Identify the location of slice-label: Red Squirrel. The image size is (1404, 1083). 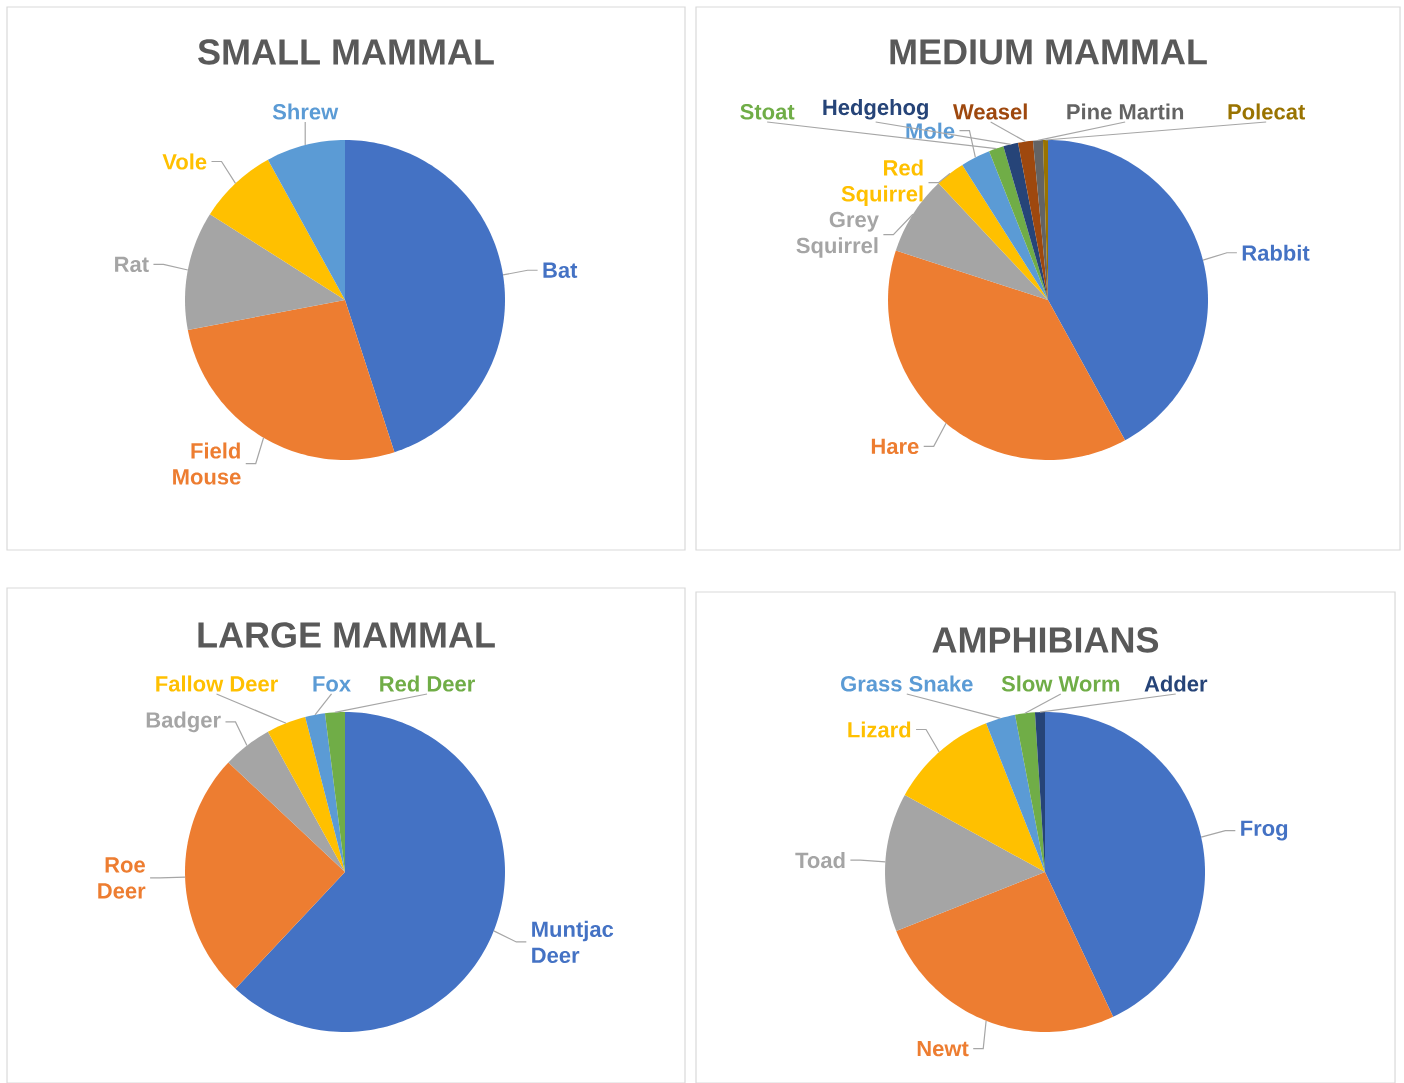
(882, 182).